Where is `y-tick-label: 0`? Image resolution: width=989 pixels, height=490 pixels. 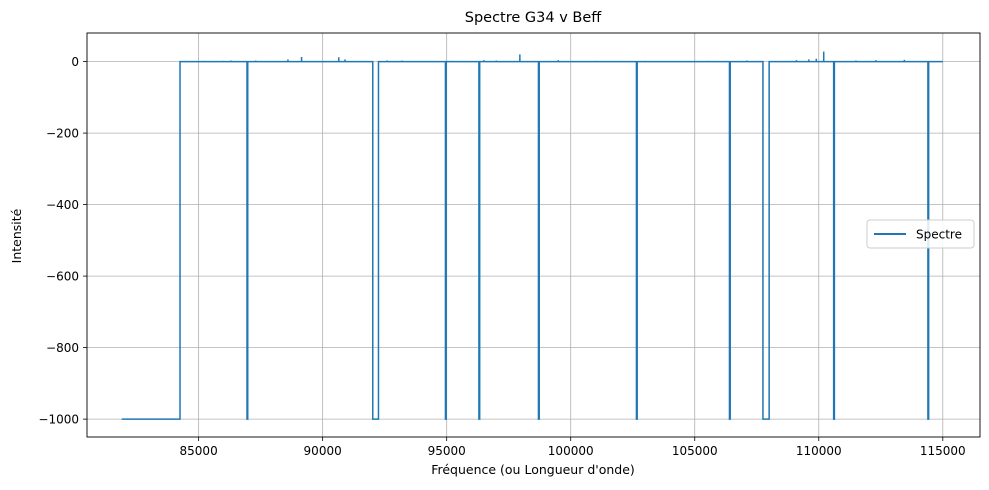
y-tick-label: 0 is located at coordinates (75, 62).